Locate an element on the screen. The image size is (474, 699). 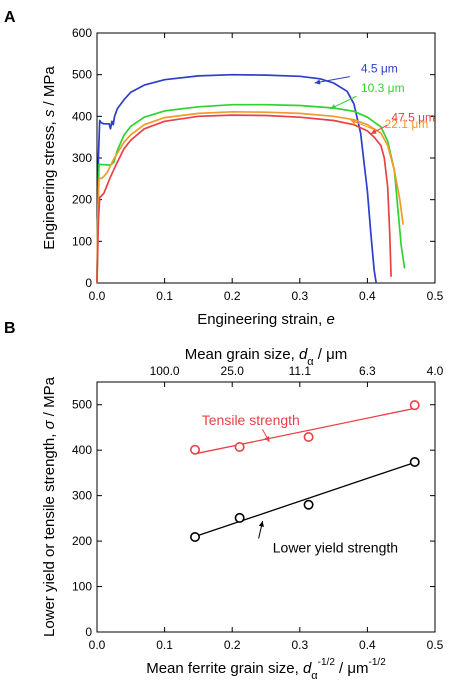
series-label: Lower yield strength is located at coordinates (335, 547).